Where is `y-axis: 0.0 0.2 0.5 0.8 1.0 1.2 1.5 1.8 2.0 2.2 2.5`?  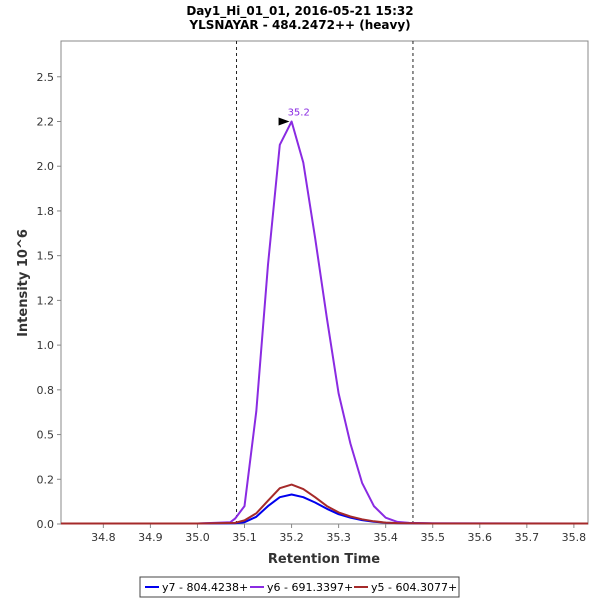
y-axis: 0.0 0.2 0.5 0.8 1.0 1.2 1.5 1.8 2.0 2.2 2.5 is located at coordinates (49, 301).